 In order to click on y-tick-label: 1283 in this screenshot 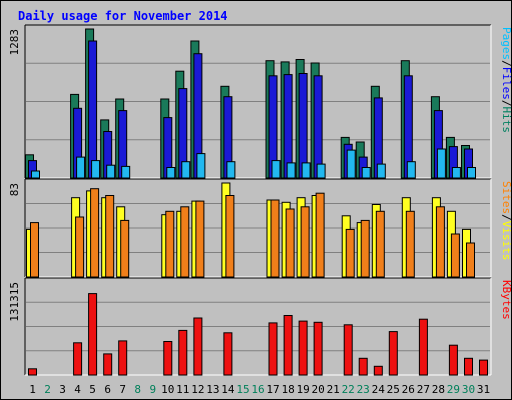, I will do `click(14, 42)`.